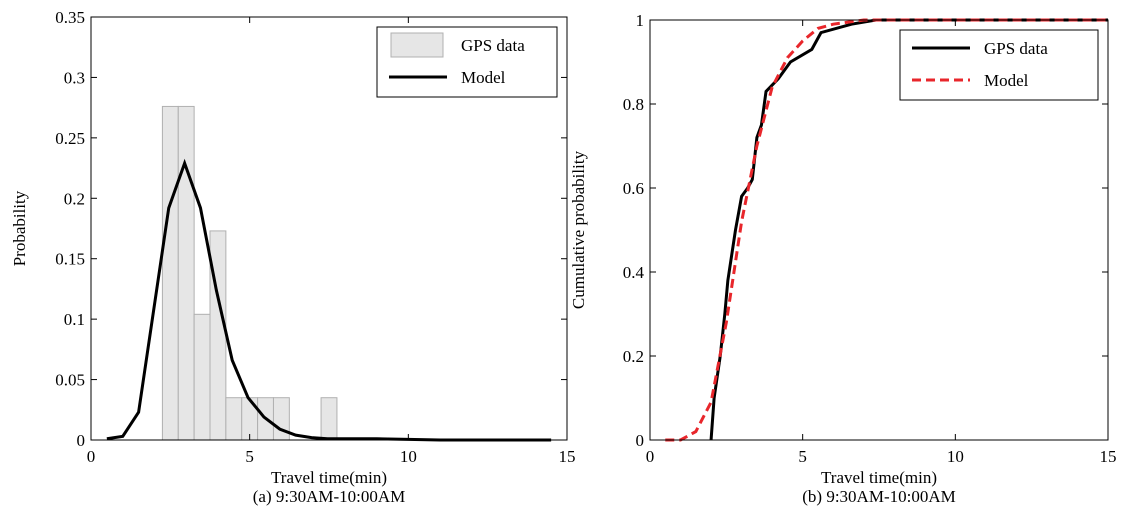 The width and height of the screenshot is (1126, 530). I want to click on y-tick-label: 0.8, so click(633, 104).